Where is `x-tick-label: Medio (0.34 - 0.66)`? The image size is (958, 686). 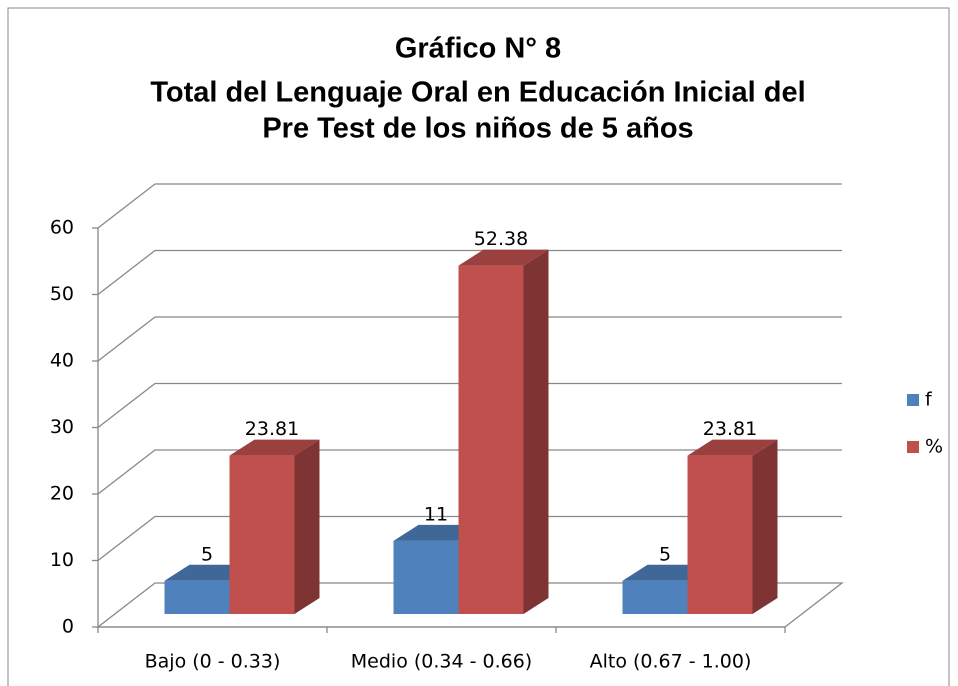 x-tick-label: Medio (0.34 - 0.66) is located at coordinates (441, 662).